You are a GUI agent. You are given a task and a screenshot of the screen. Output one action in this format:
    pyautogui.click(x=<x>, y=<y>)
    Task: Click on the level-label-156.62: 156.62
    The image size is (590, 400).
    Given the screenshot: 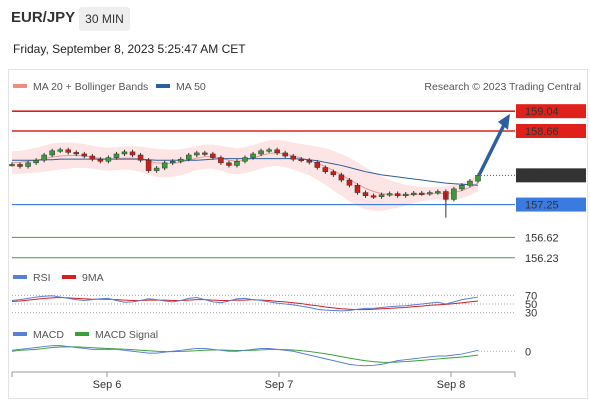 What is the action you would take?
    pyautogui.click(x=542, y=238)
    